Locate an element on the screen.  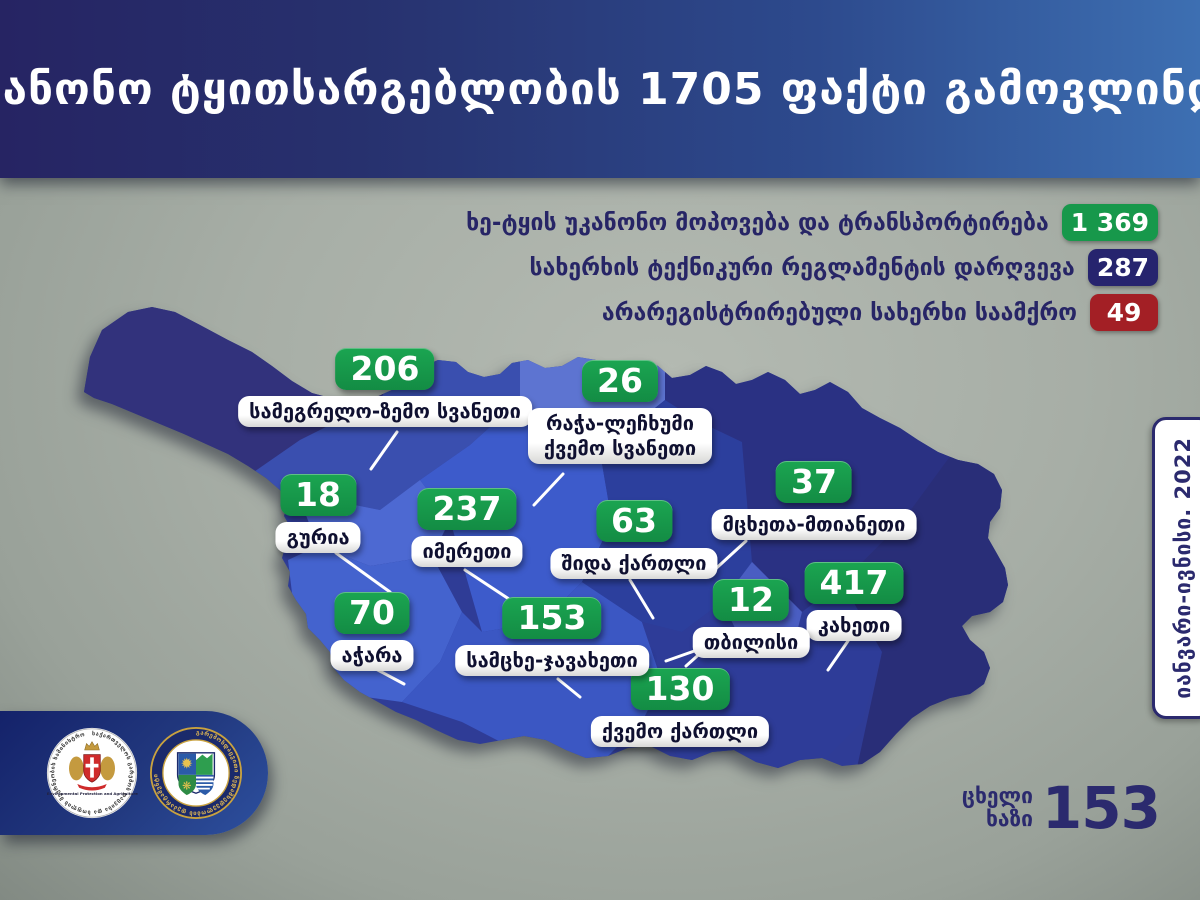
hotline-word-2: ხაზი is located at coordinates (1009, 819).